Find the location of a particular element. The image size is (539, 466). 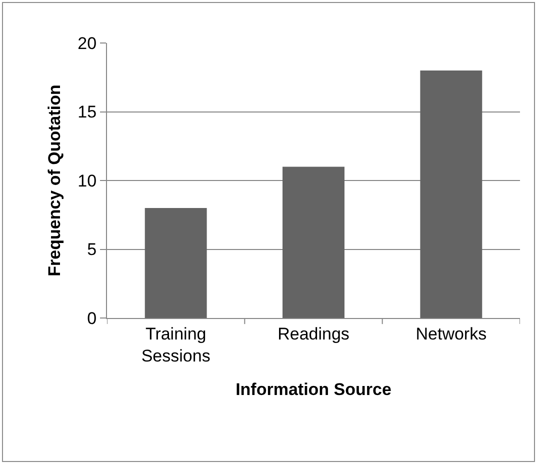

x-tick-label: Training Sessions is located at coordinates (175, 345).